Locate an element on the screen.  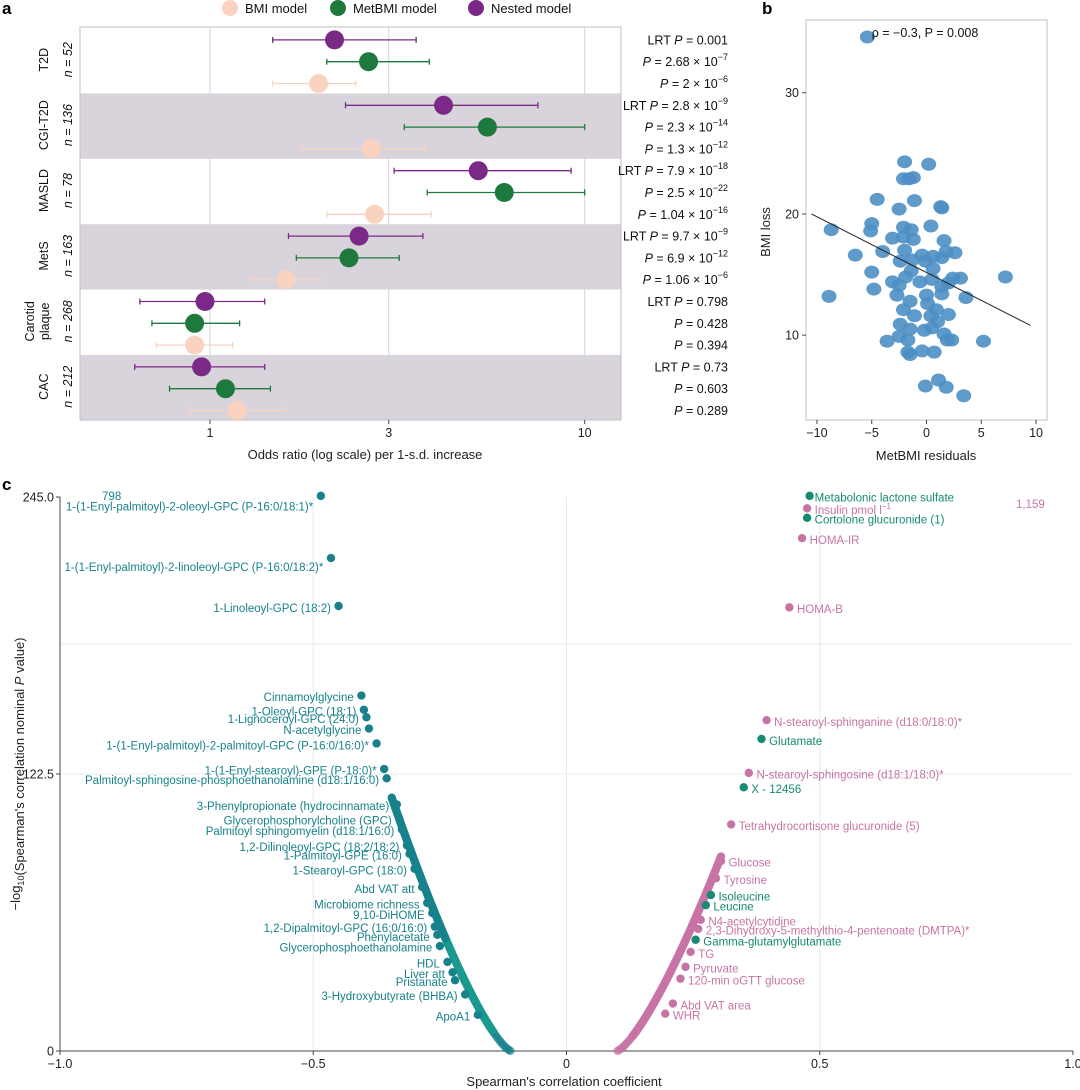
metabolite-label: Metabolonic lactone sulfate is located at coordinates (884, 498).